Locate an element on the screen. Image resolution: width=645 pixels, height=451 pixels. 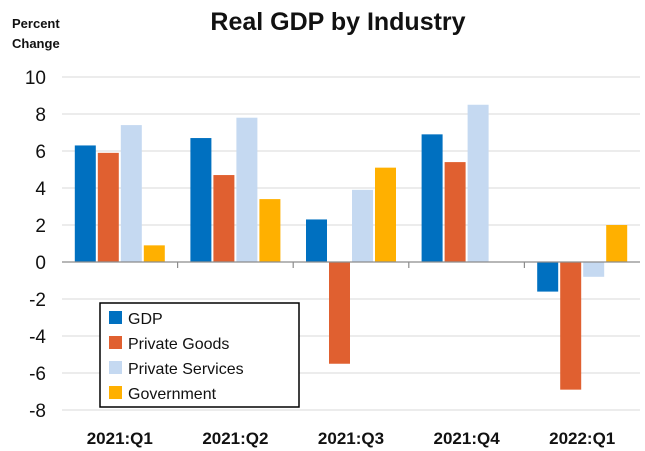
legend-label: Private Goods is located at coordinates (178, 344).